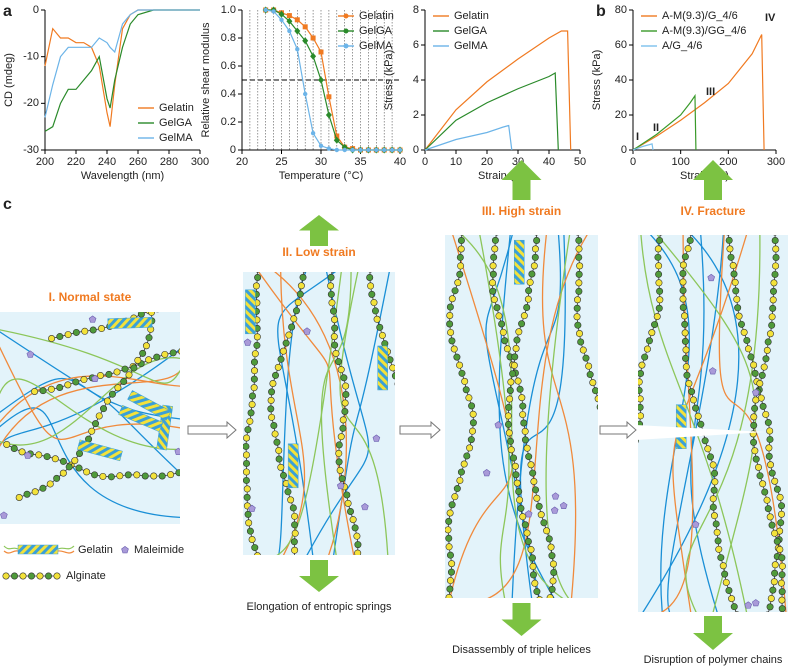 This screenshot has height=667, width=790. Describe the element at coordinates (416, 45) in the screenshot. I see `y-tick-label: 6` at that location.